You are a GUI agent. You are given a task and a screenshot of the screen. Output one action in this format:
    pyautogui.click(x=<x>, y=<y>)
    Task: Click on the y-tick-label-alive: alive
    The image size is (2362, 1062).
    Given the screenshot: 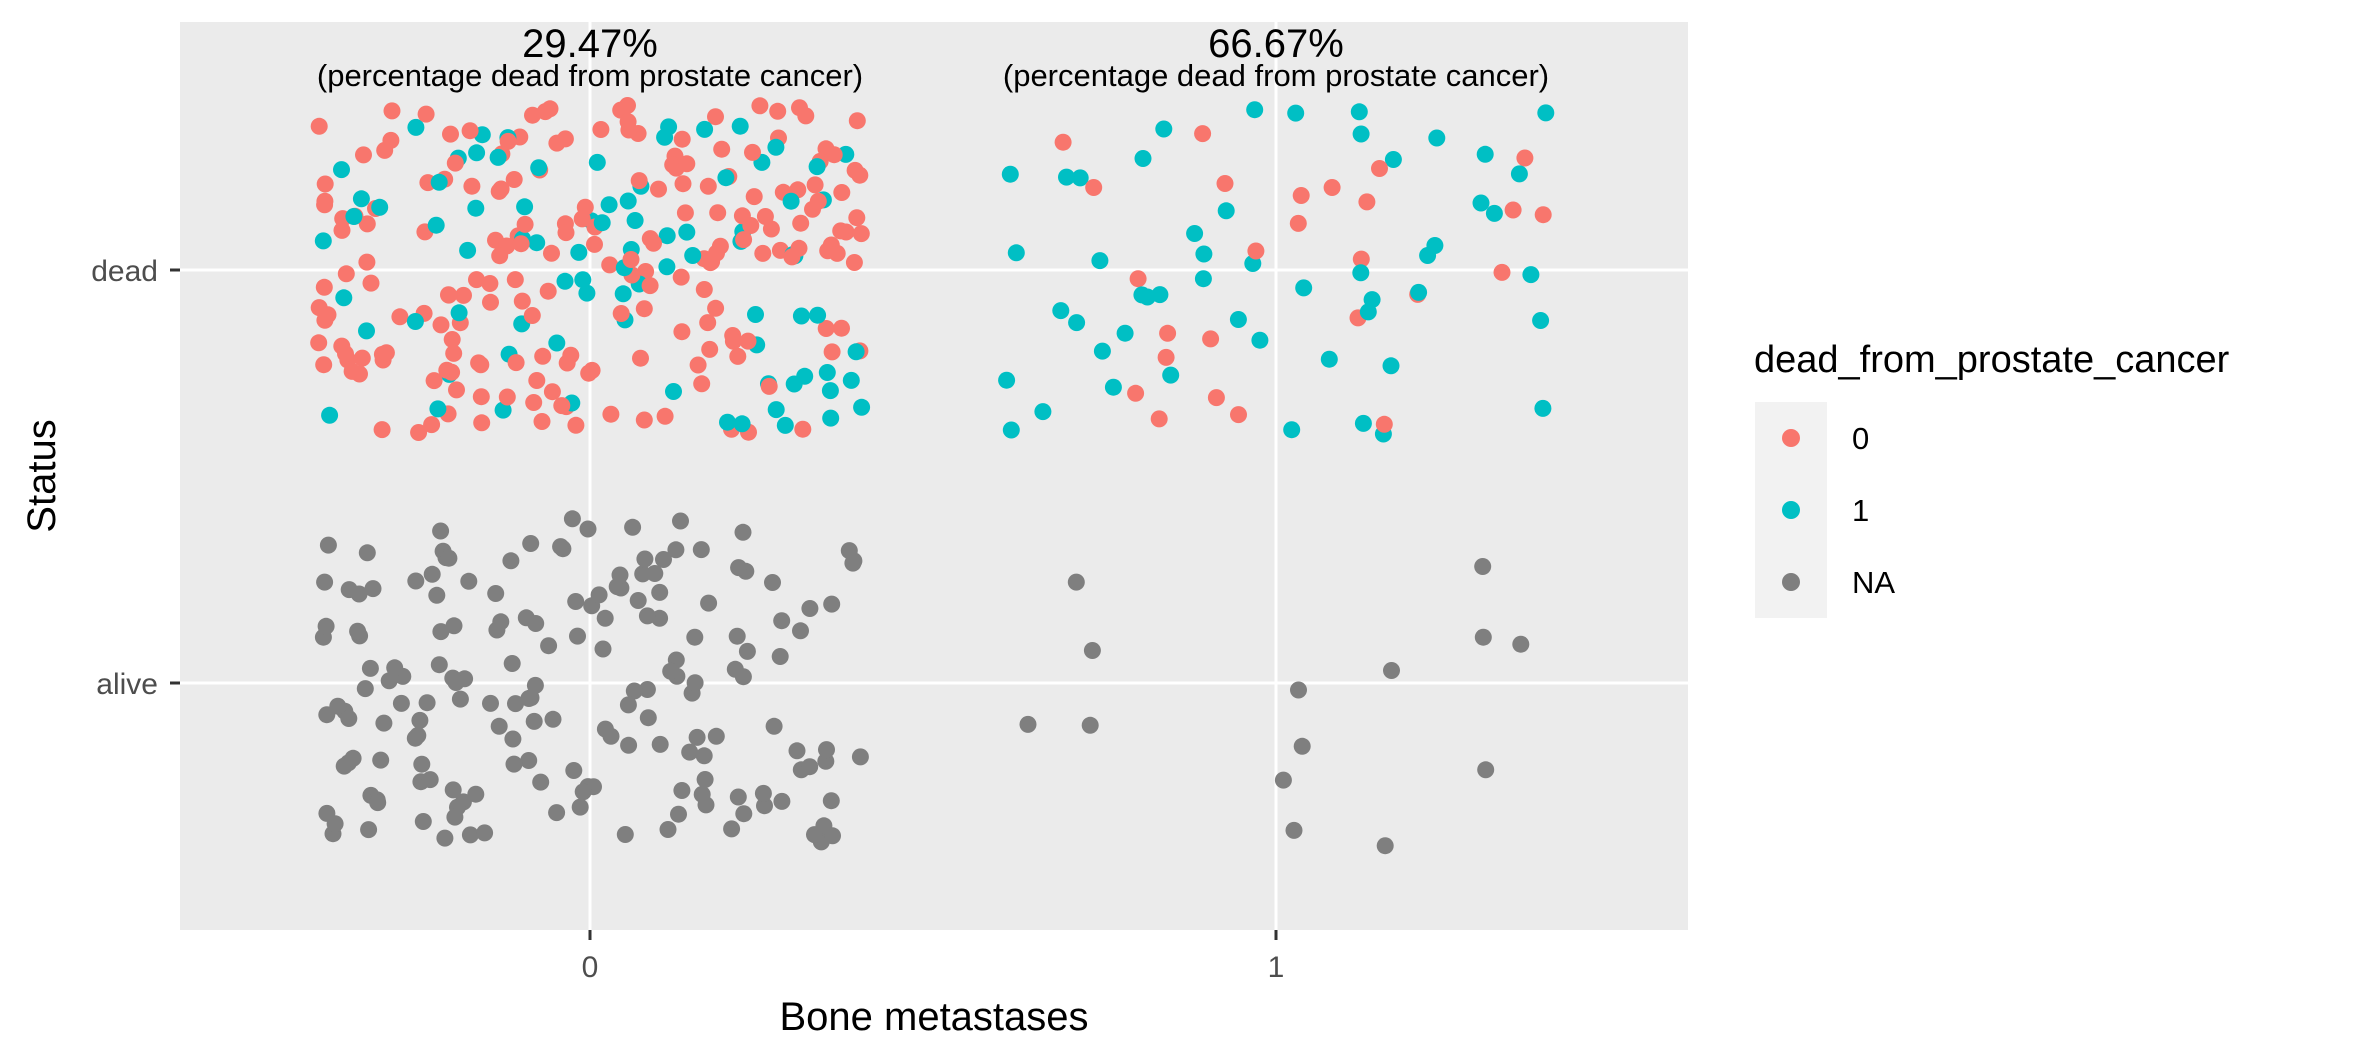 What is the action you would take?
    pyautogui.click(x=127, y=684)
    